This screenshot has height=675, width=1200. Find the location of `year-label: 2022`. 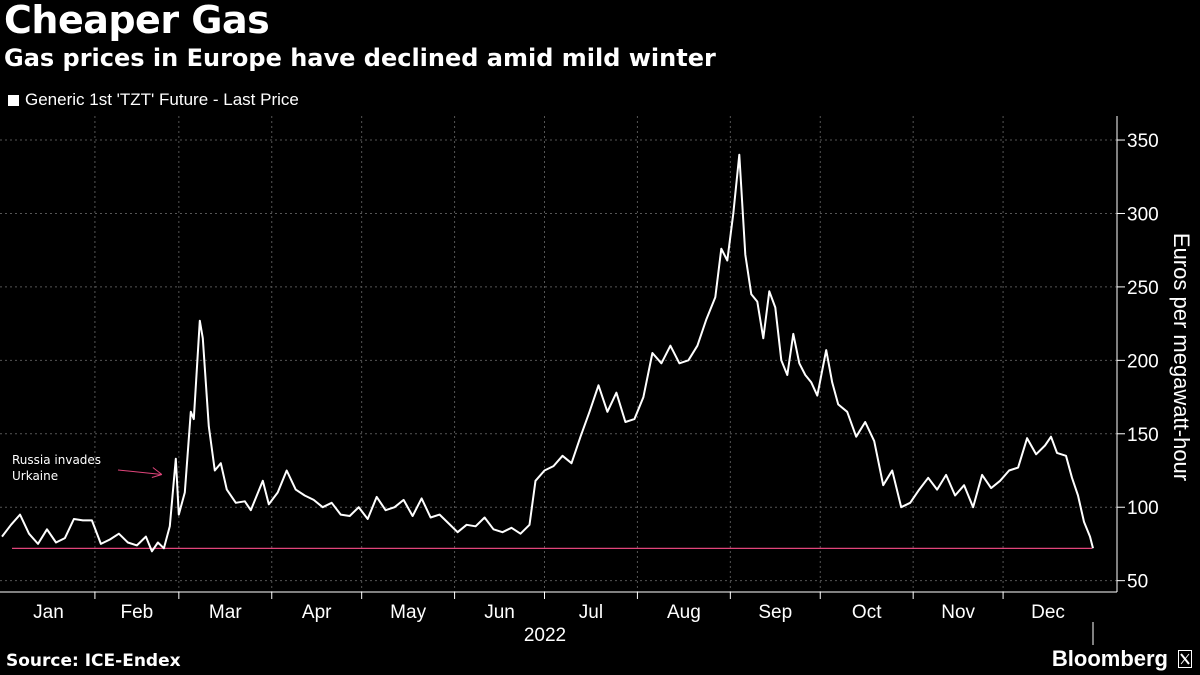

year-label: 2022 is located at coordinates (545, 635).